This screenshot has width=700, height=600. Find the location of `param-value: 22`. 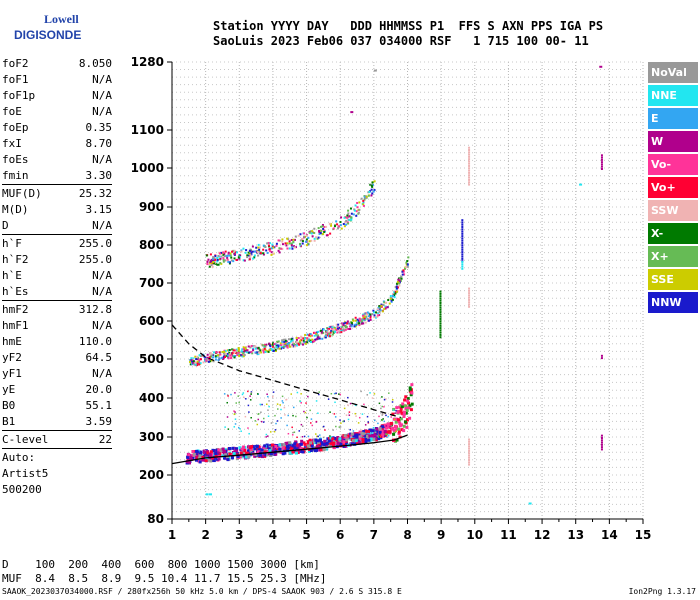

param-value: 22 is located at coordinates (105, 439).